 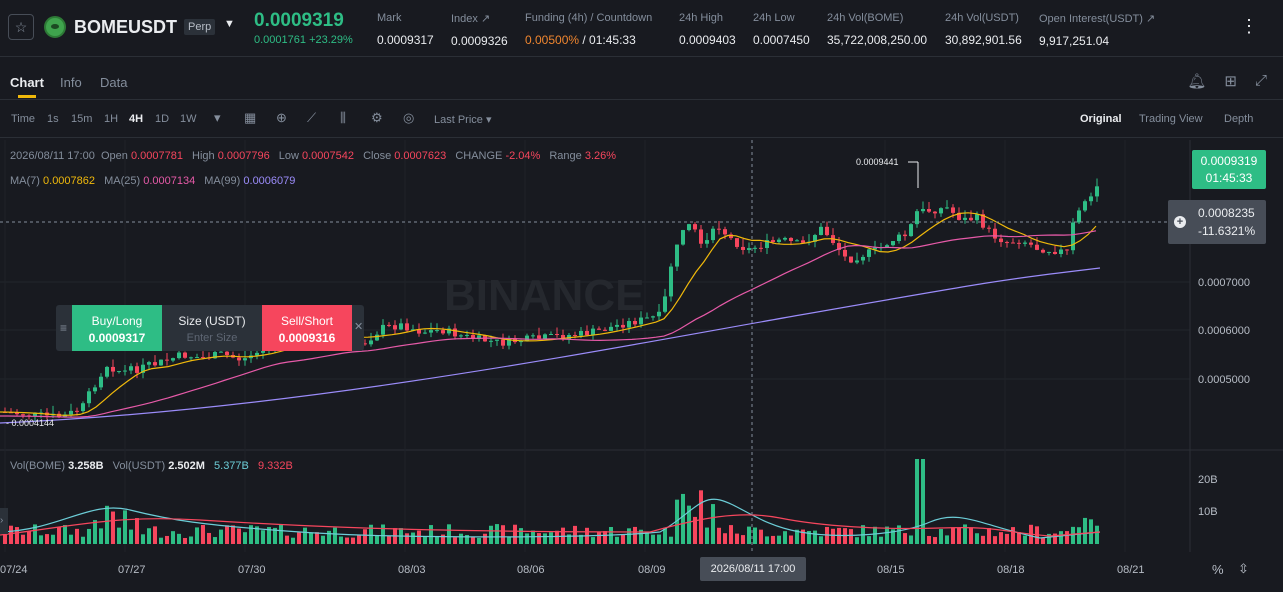 I want to click on symbol-dropdown-caret-icon: ▼, so click(x=229, y=24).